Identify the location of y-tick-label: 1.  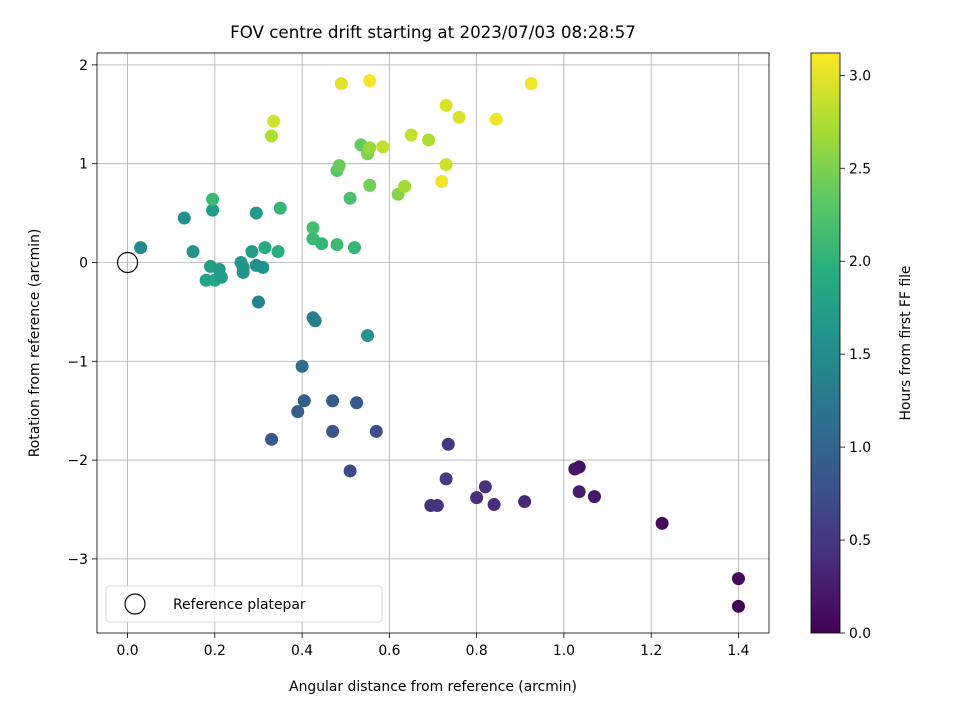
(83, 165).